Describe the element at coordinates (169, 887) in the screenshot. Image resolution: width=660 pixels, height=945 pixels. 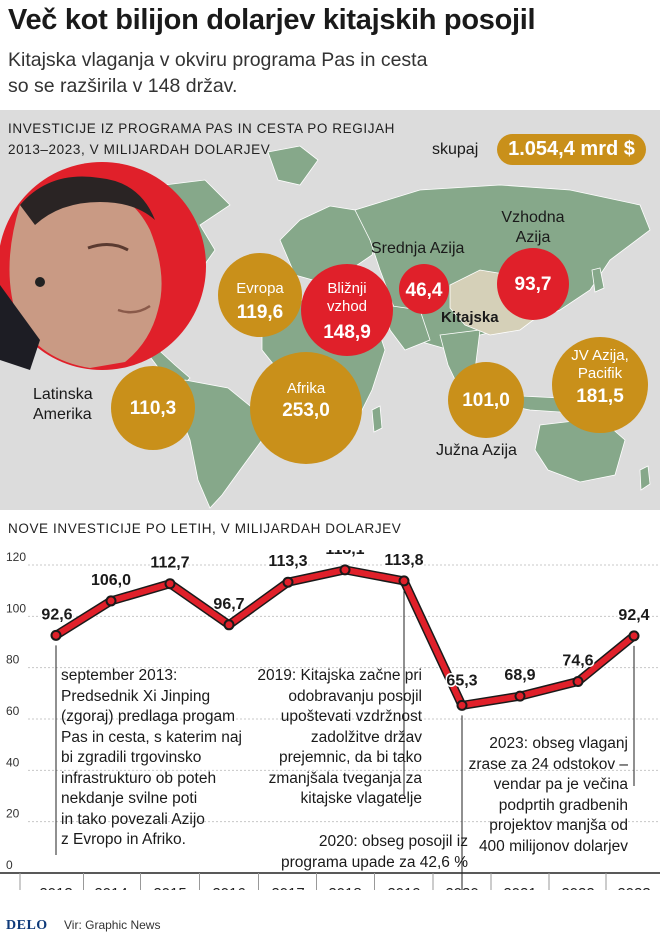
I see `x-tick-label-2015: 2015` at that location.